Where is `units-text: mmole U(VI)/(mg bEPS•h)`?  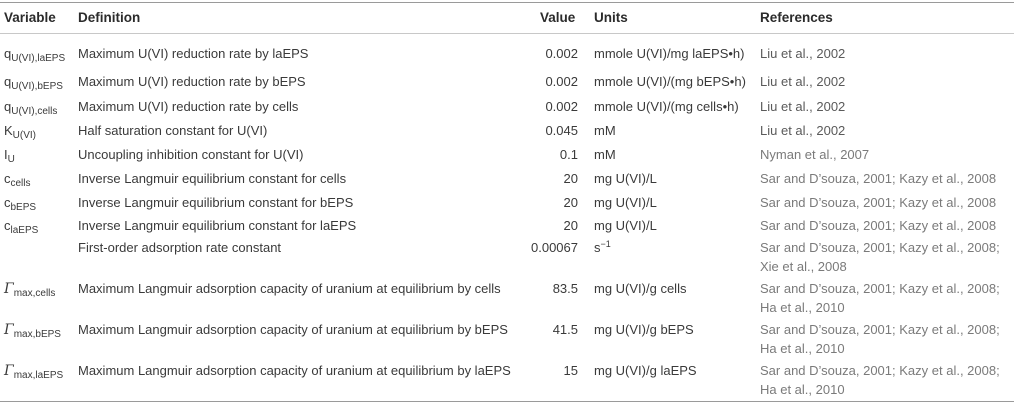
units-text: mmole U(VI)/(mg bEPS•h) is located at coordinates (670, 81).